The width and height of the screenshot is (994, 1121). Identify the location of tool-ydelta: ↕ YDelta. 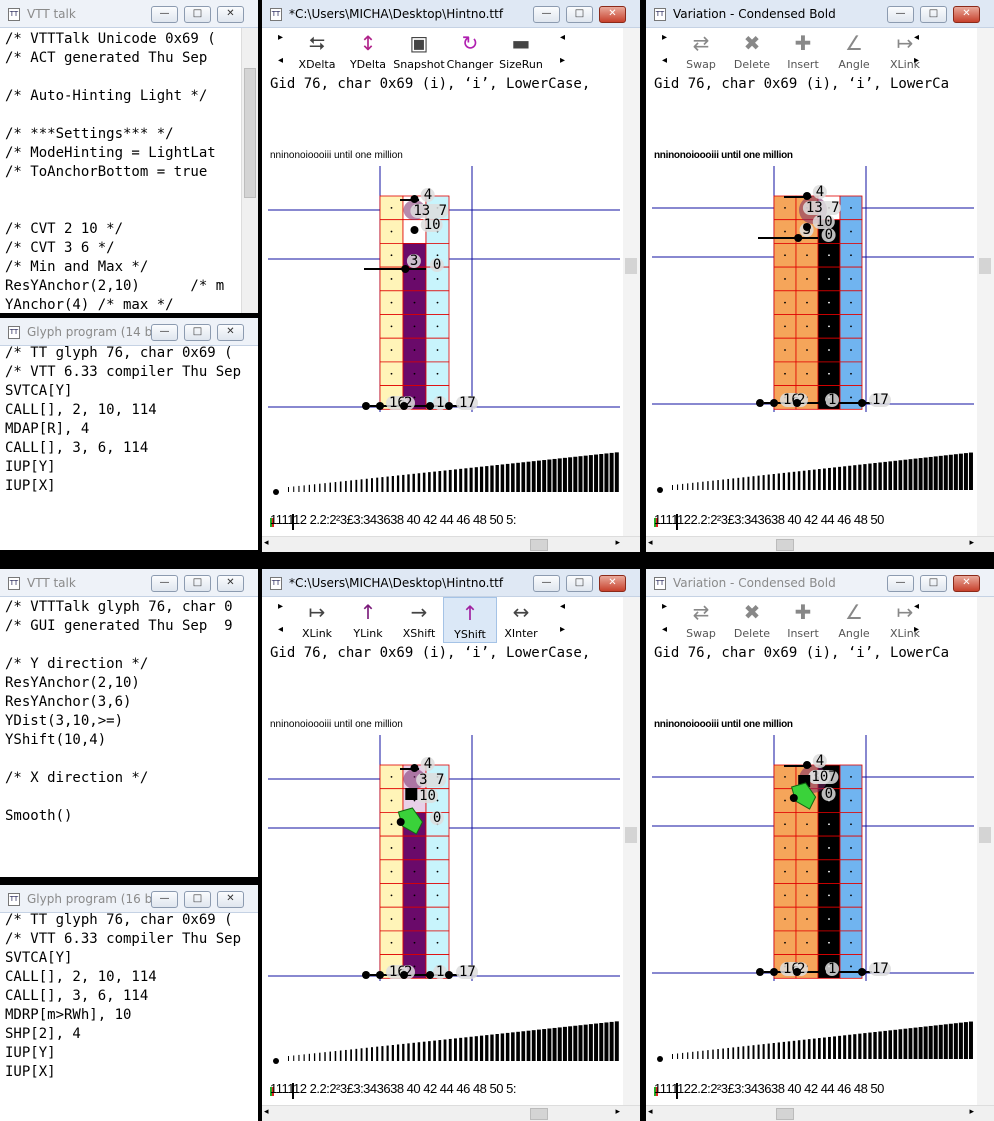
(368, 51).